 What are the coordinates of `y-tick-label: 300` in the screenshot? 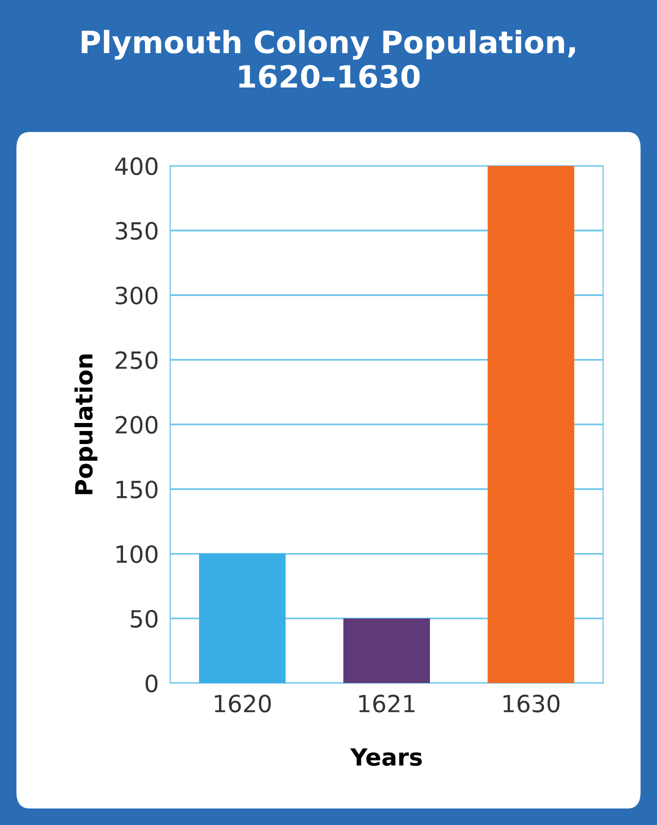 It's located at (137, 295).